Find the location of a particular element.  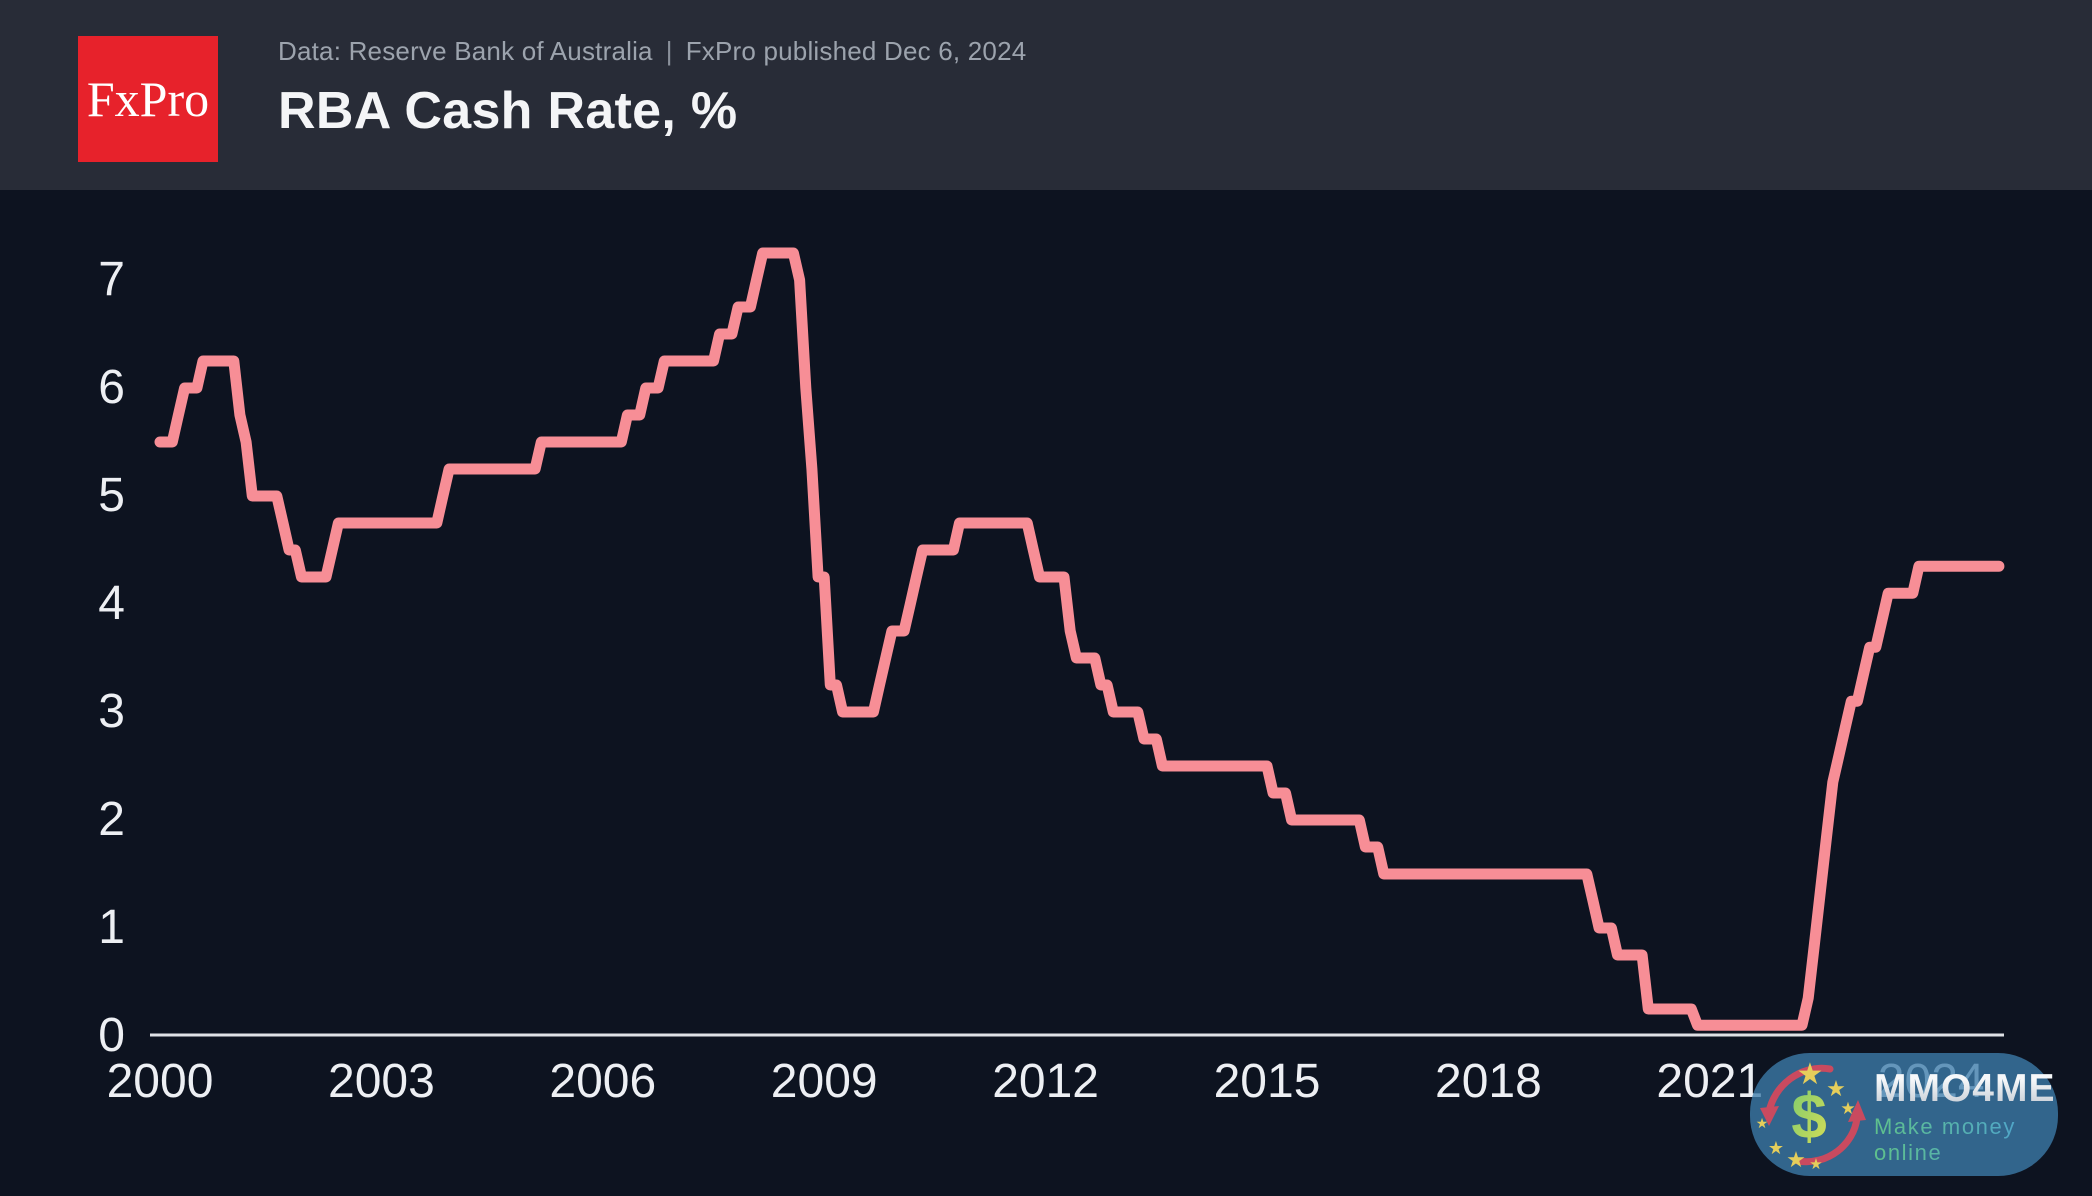

star-icons: ★ ★★★★ ★ ★ is located at coordinates (1806, 1115).